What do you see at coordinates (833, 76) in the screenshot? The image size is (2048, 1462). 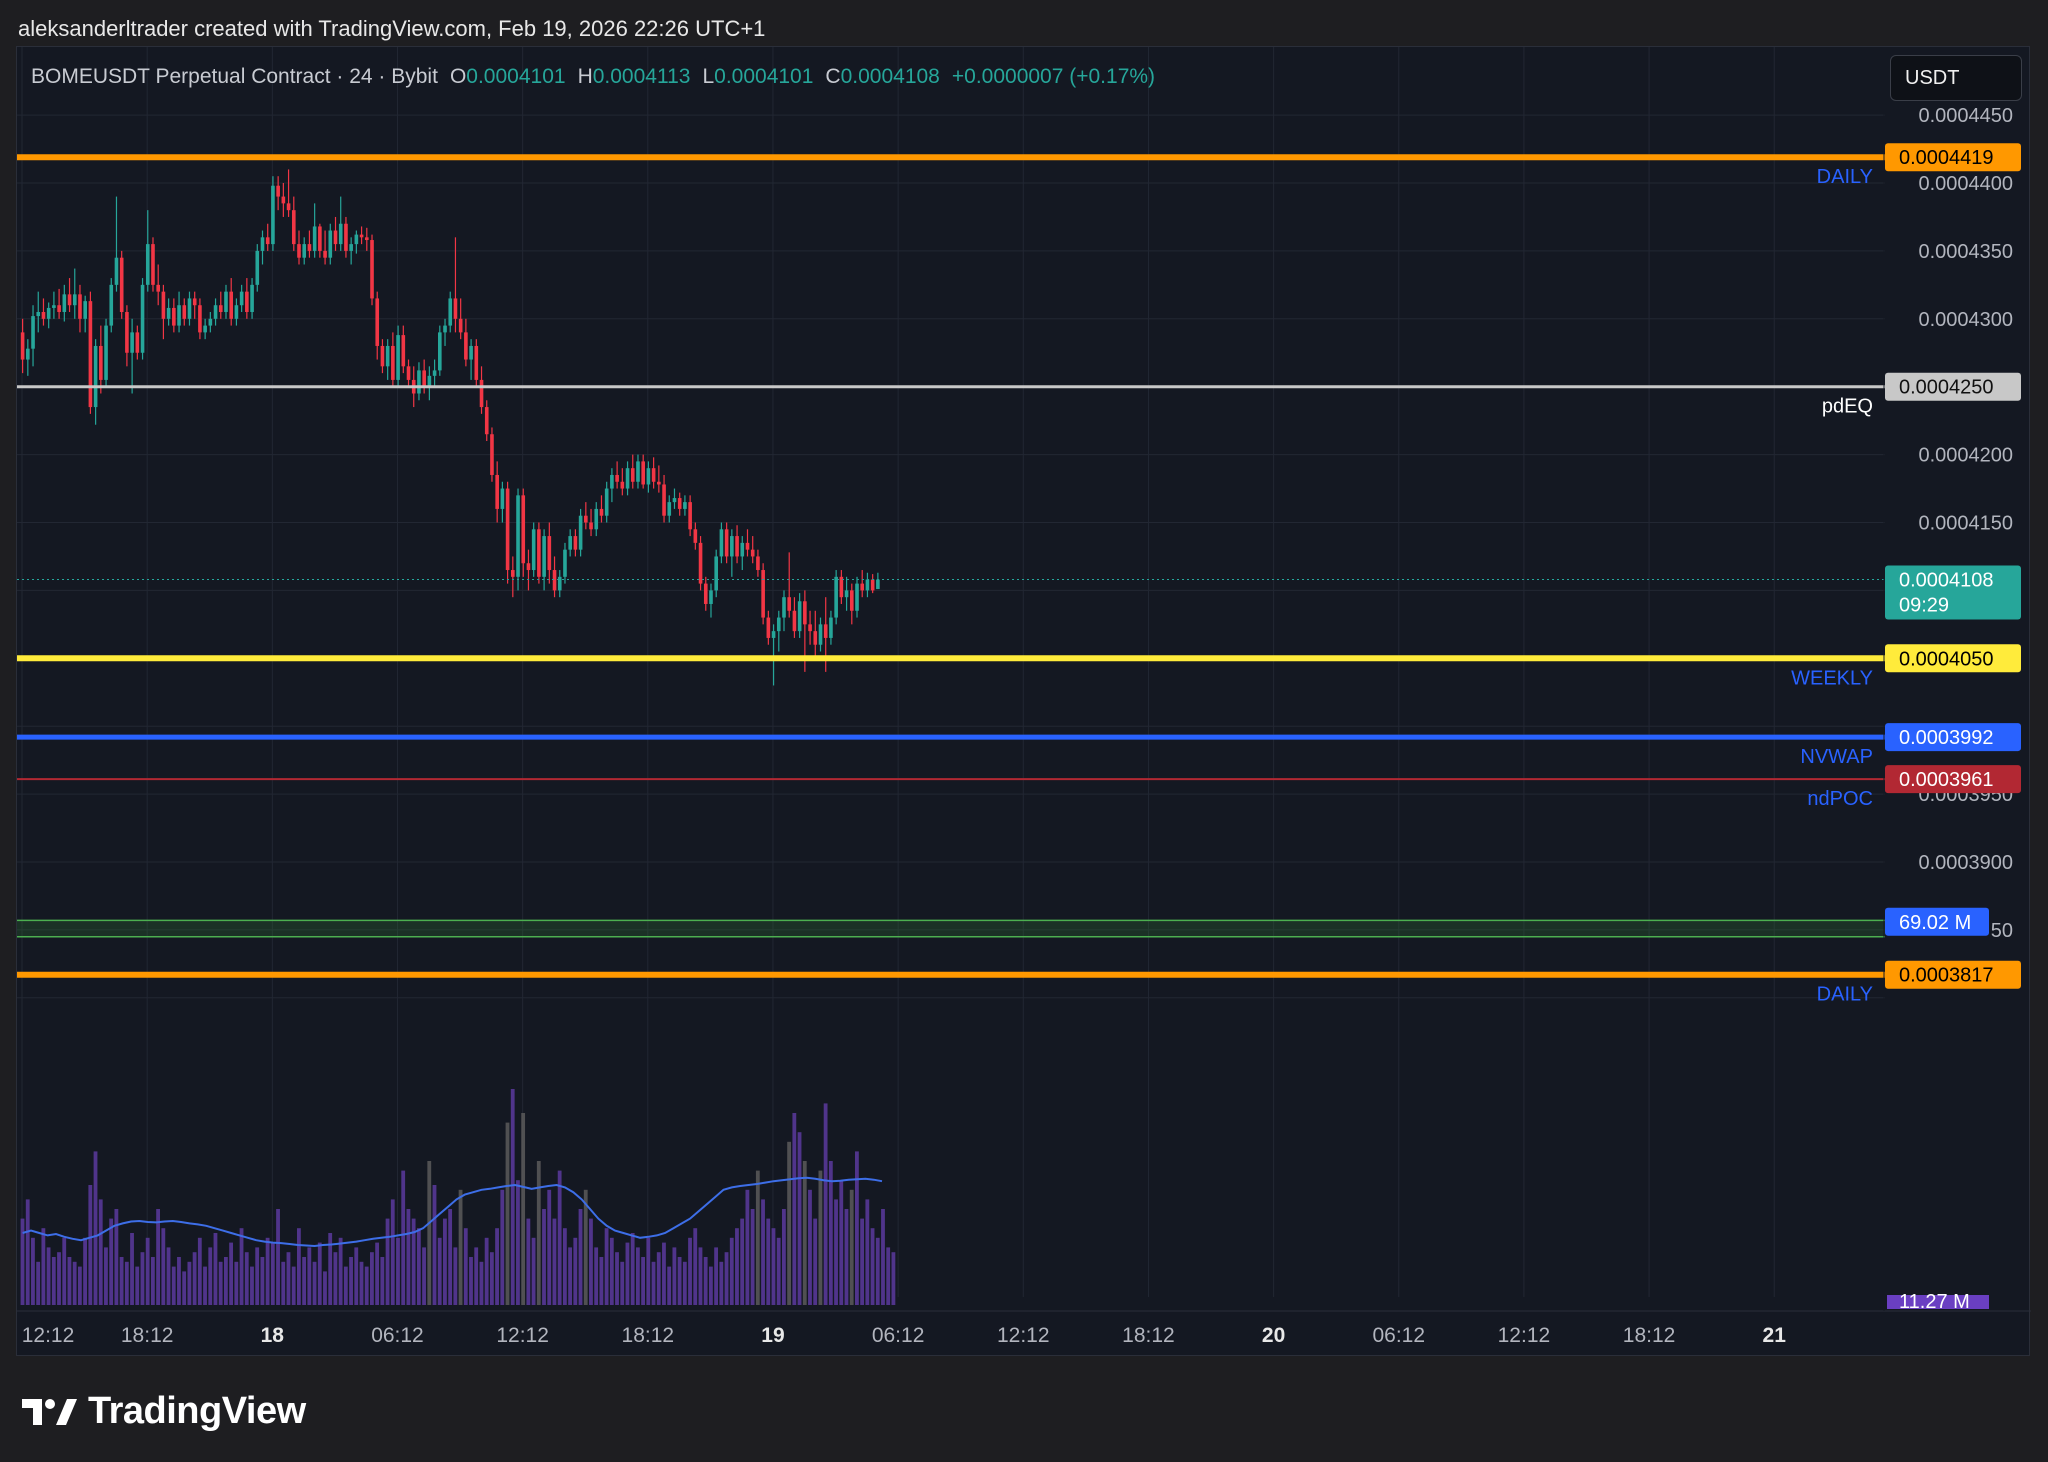 I see `close-label: C` at bounding box center [833, 76].